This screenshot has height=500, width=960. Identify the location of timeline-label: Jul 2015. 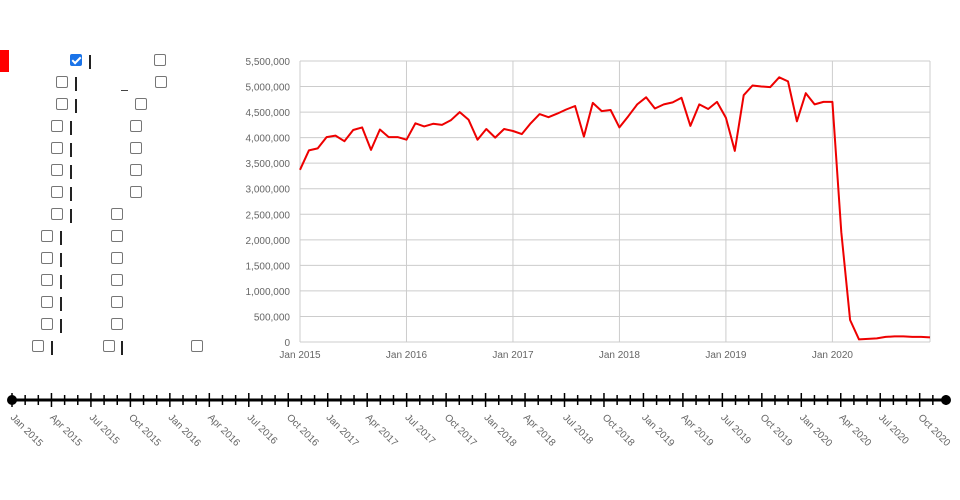
(104, 429).